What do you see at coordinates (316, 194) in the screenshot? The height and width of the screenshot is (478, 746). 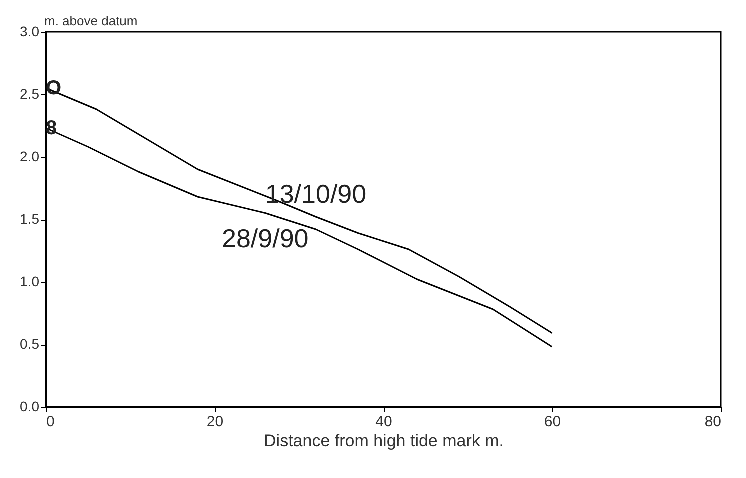 I see `series-label: 13/10/90` at bounding box center [316, 194].